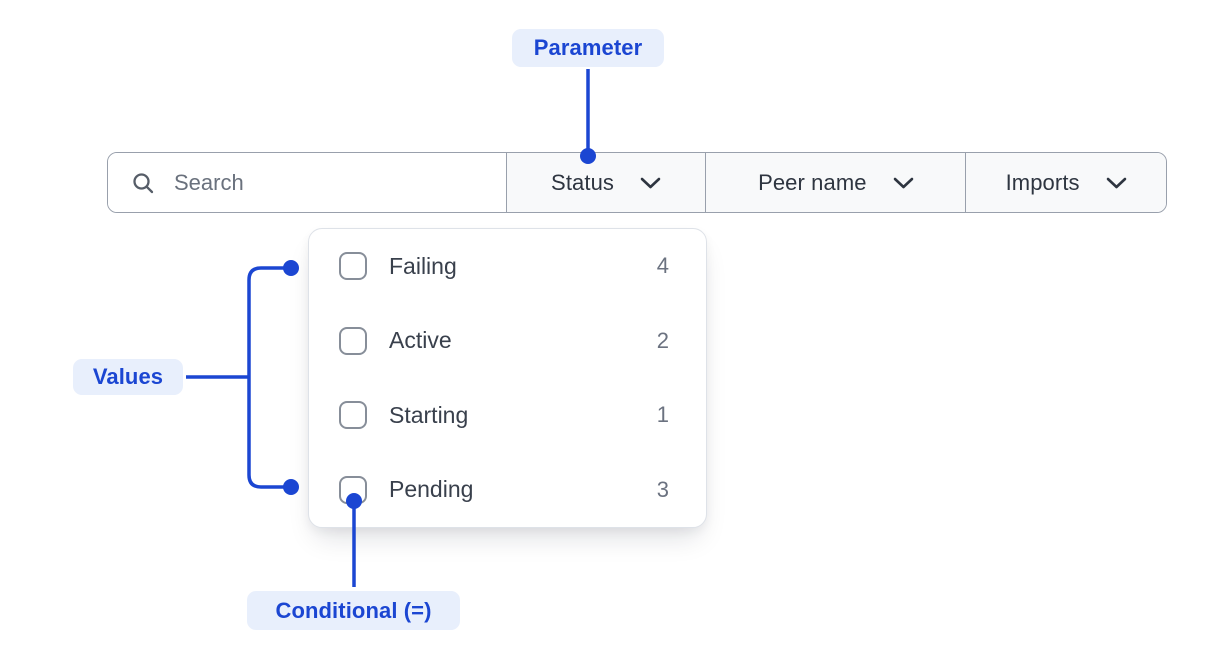 The image size is (1224, 660). I want to click on search-box, so click(307, 182).